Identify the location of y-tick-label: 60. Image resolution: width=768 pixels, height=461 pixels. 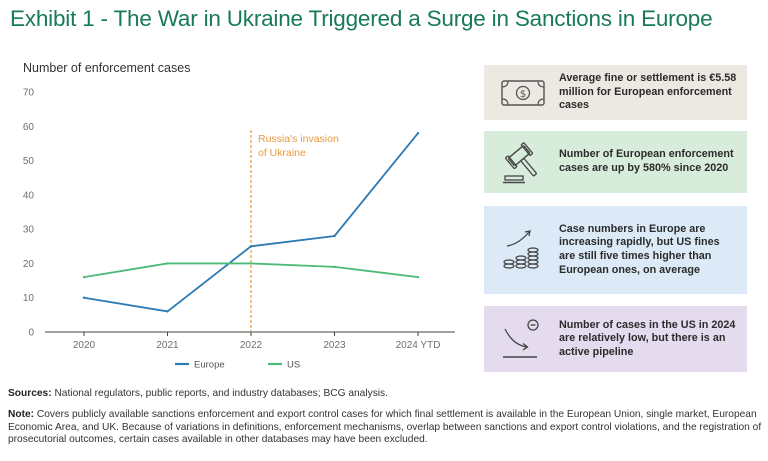
(29, 127).